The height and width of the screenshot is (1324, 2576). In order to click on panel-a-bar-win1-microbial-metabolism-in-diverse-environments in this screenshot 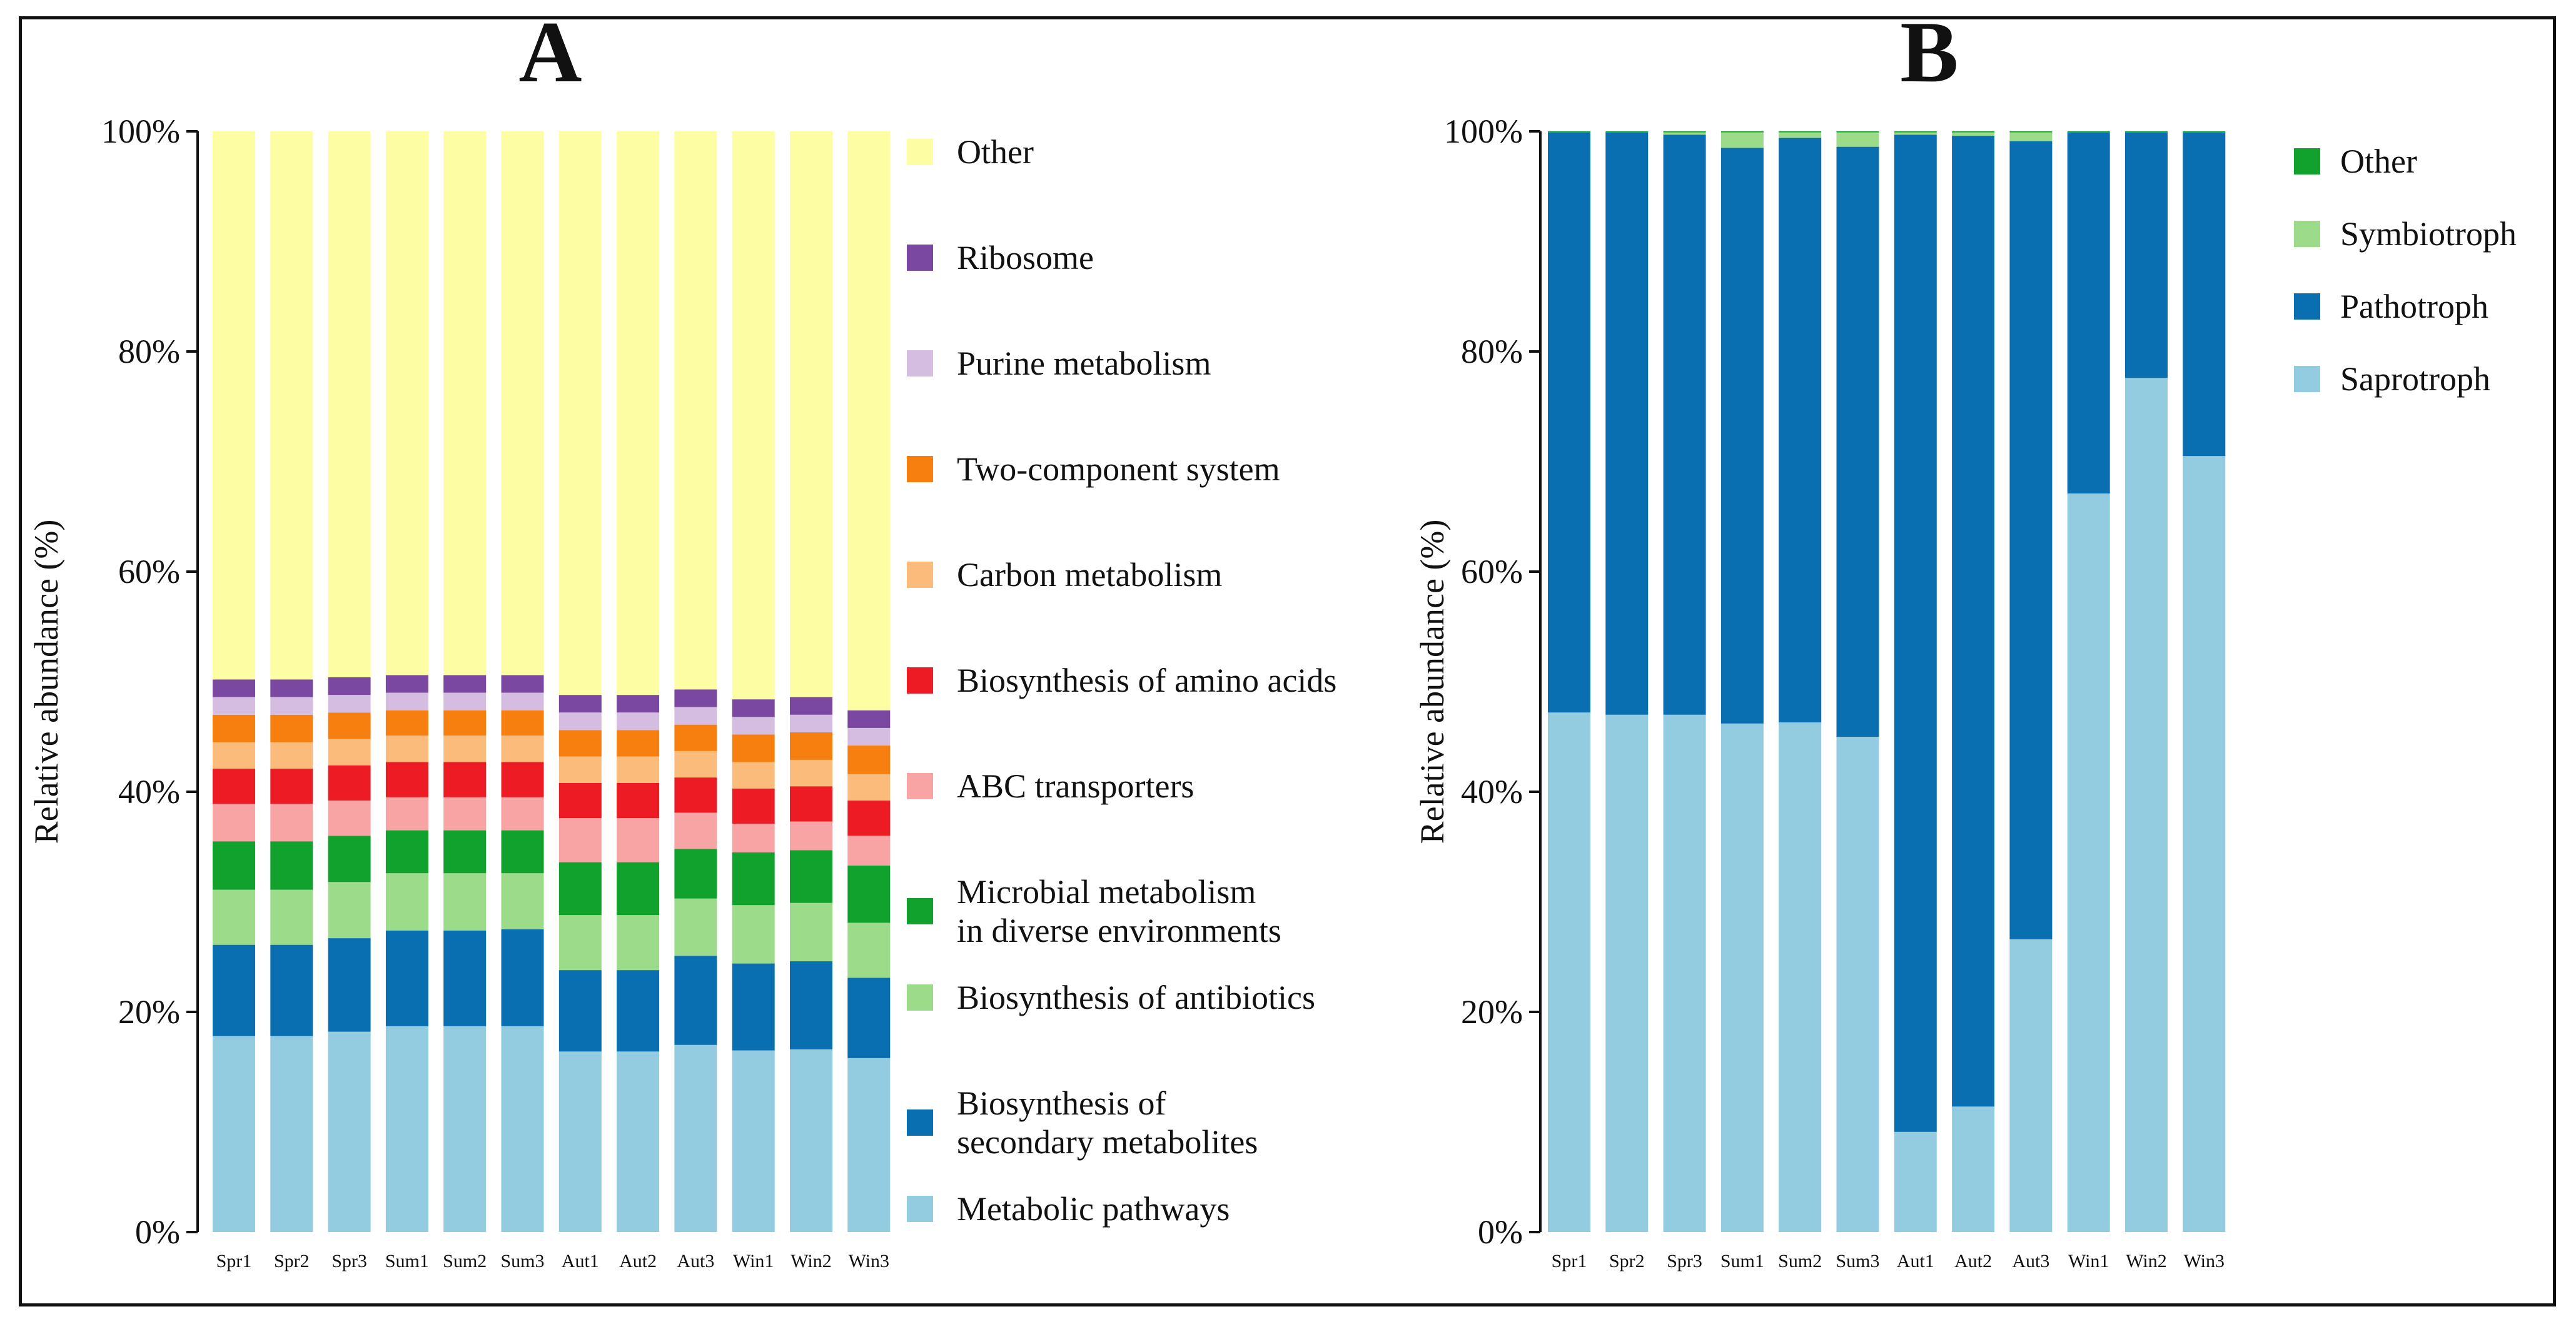, I will do `click(753, 879)`.